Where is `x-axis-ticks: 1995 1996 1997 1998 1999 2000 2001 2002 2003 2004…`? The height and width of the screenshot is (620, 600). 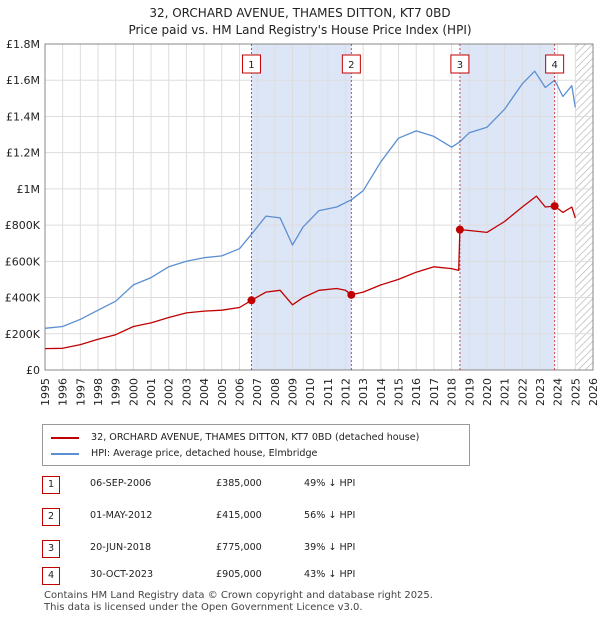 x-axis-ticks: 1995 1996 1997 1998 1999 2000 2001 2002 2003 2004… is located at coordinates (319, 392).